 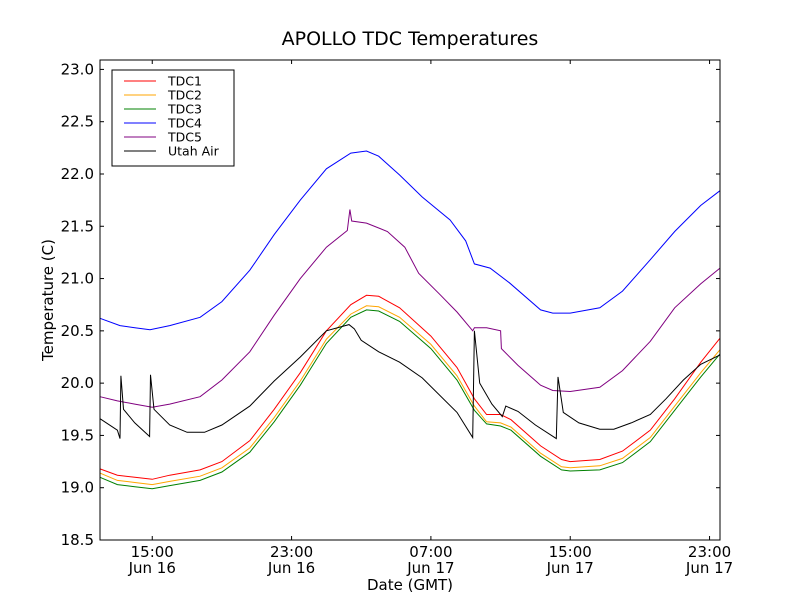 What do you see at coordinates (194, 151) in the screenshot?
I see `legend-label: Utah Air` at bounding box center [194, 151].